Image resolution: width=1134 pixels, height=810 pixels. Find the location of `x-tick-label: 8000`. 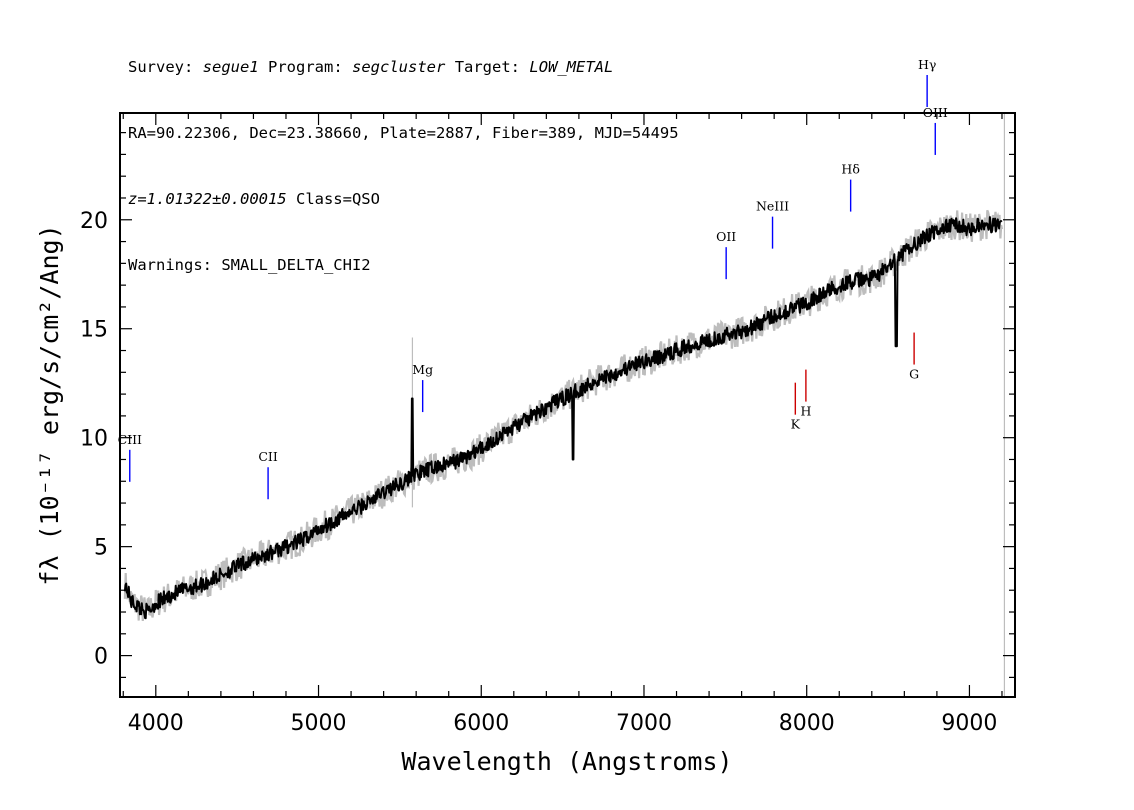

x-tick-label: 8000 is located at coordinates (807, 723).